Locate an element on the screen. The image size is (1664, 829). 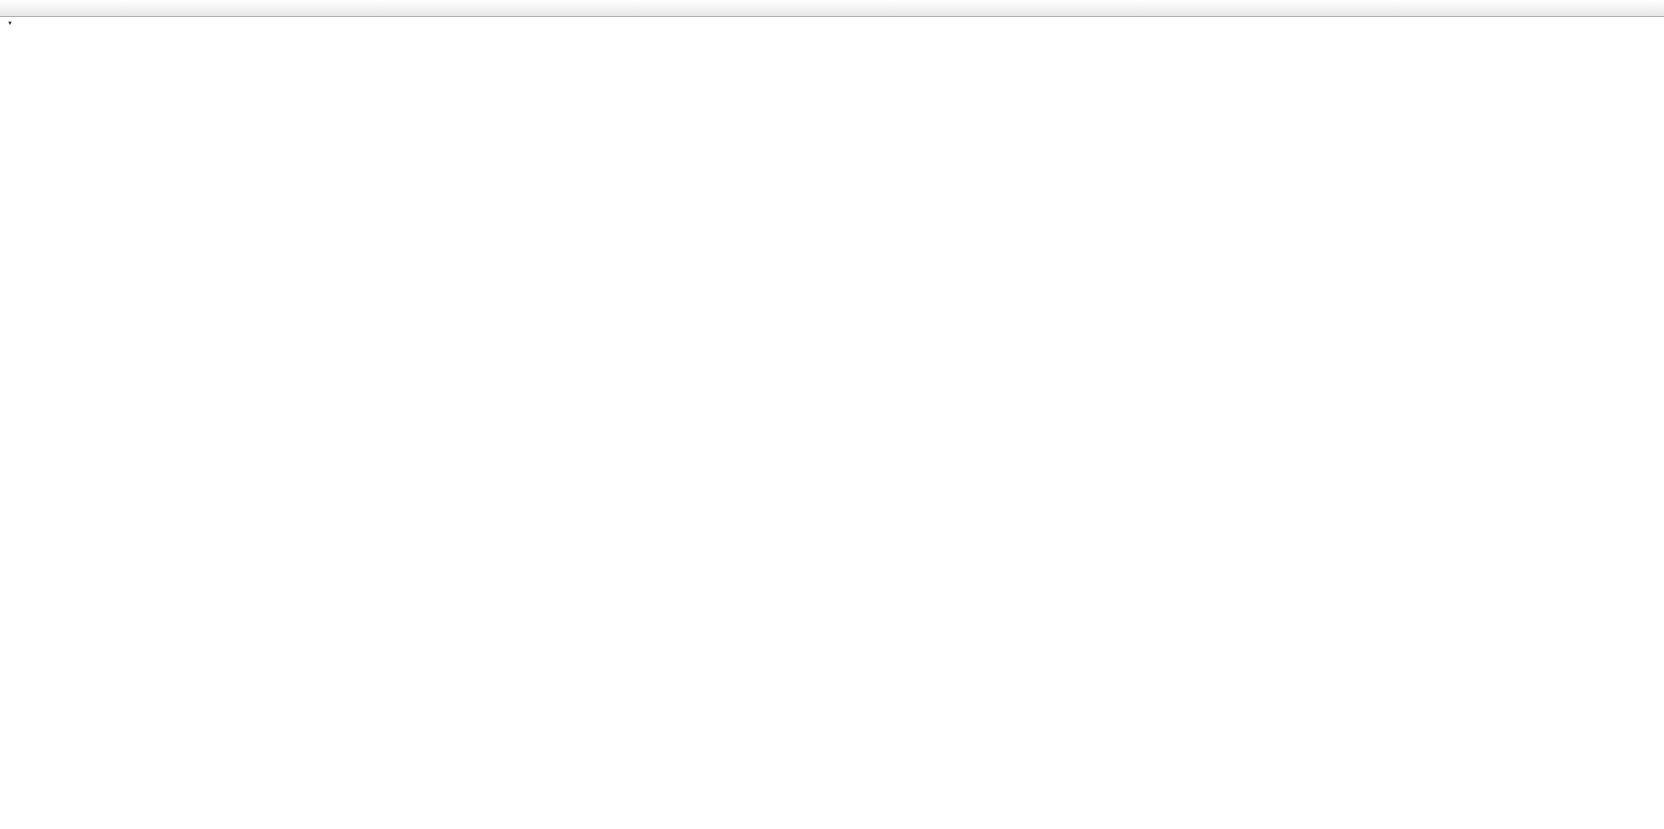
symbol-header: ▼ is located at coordinates (12, 24).